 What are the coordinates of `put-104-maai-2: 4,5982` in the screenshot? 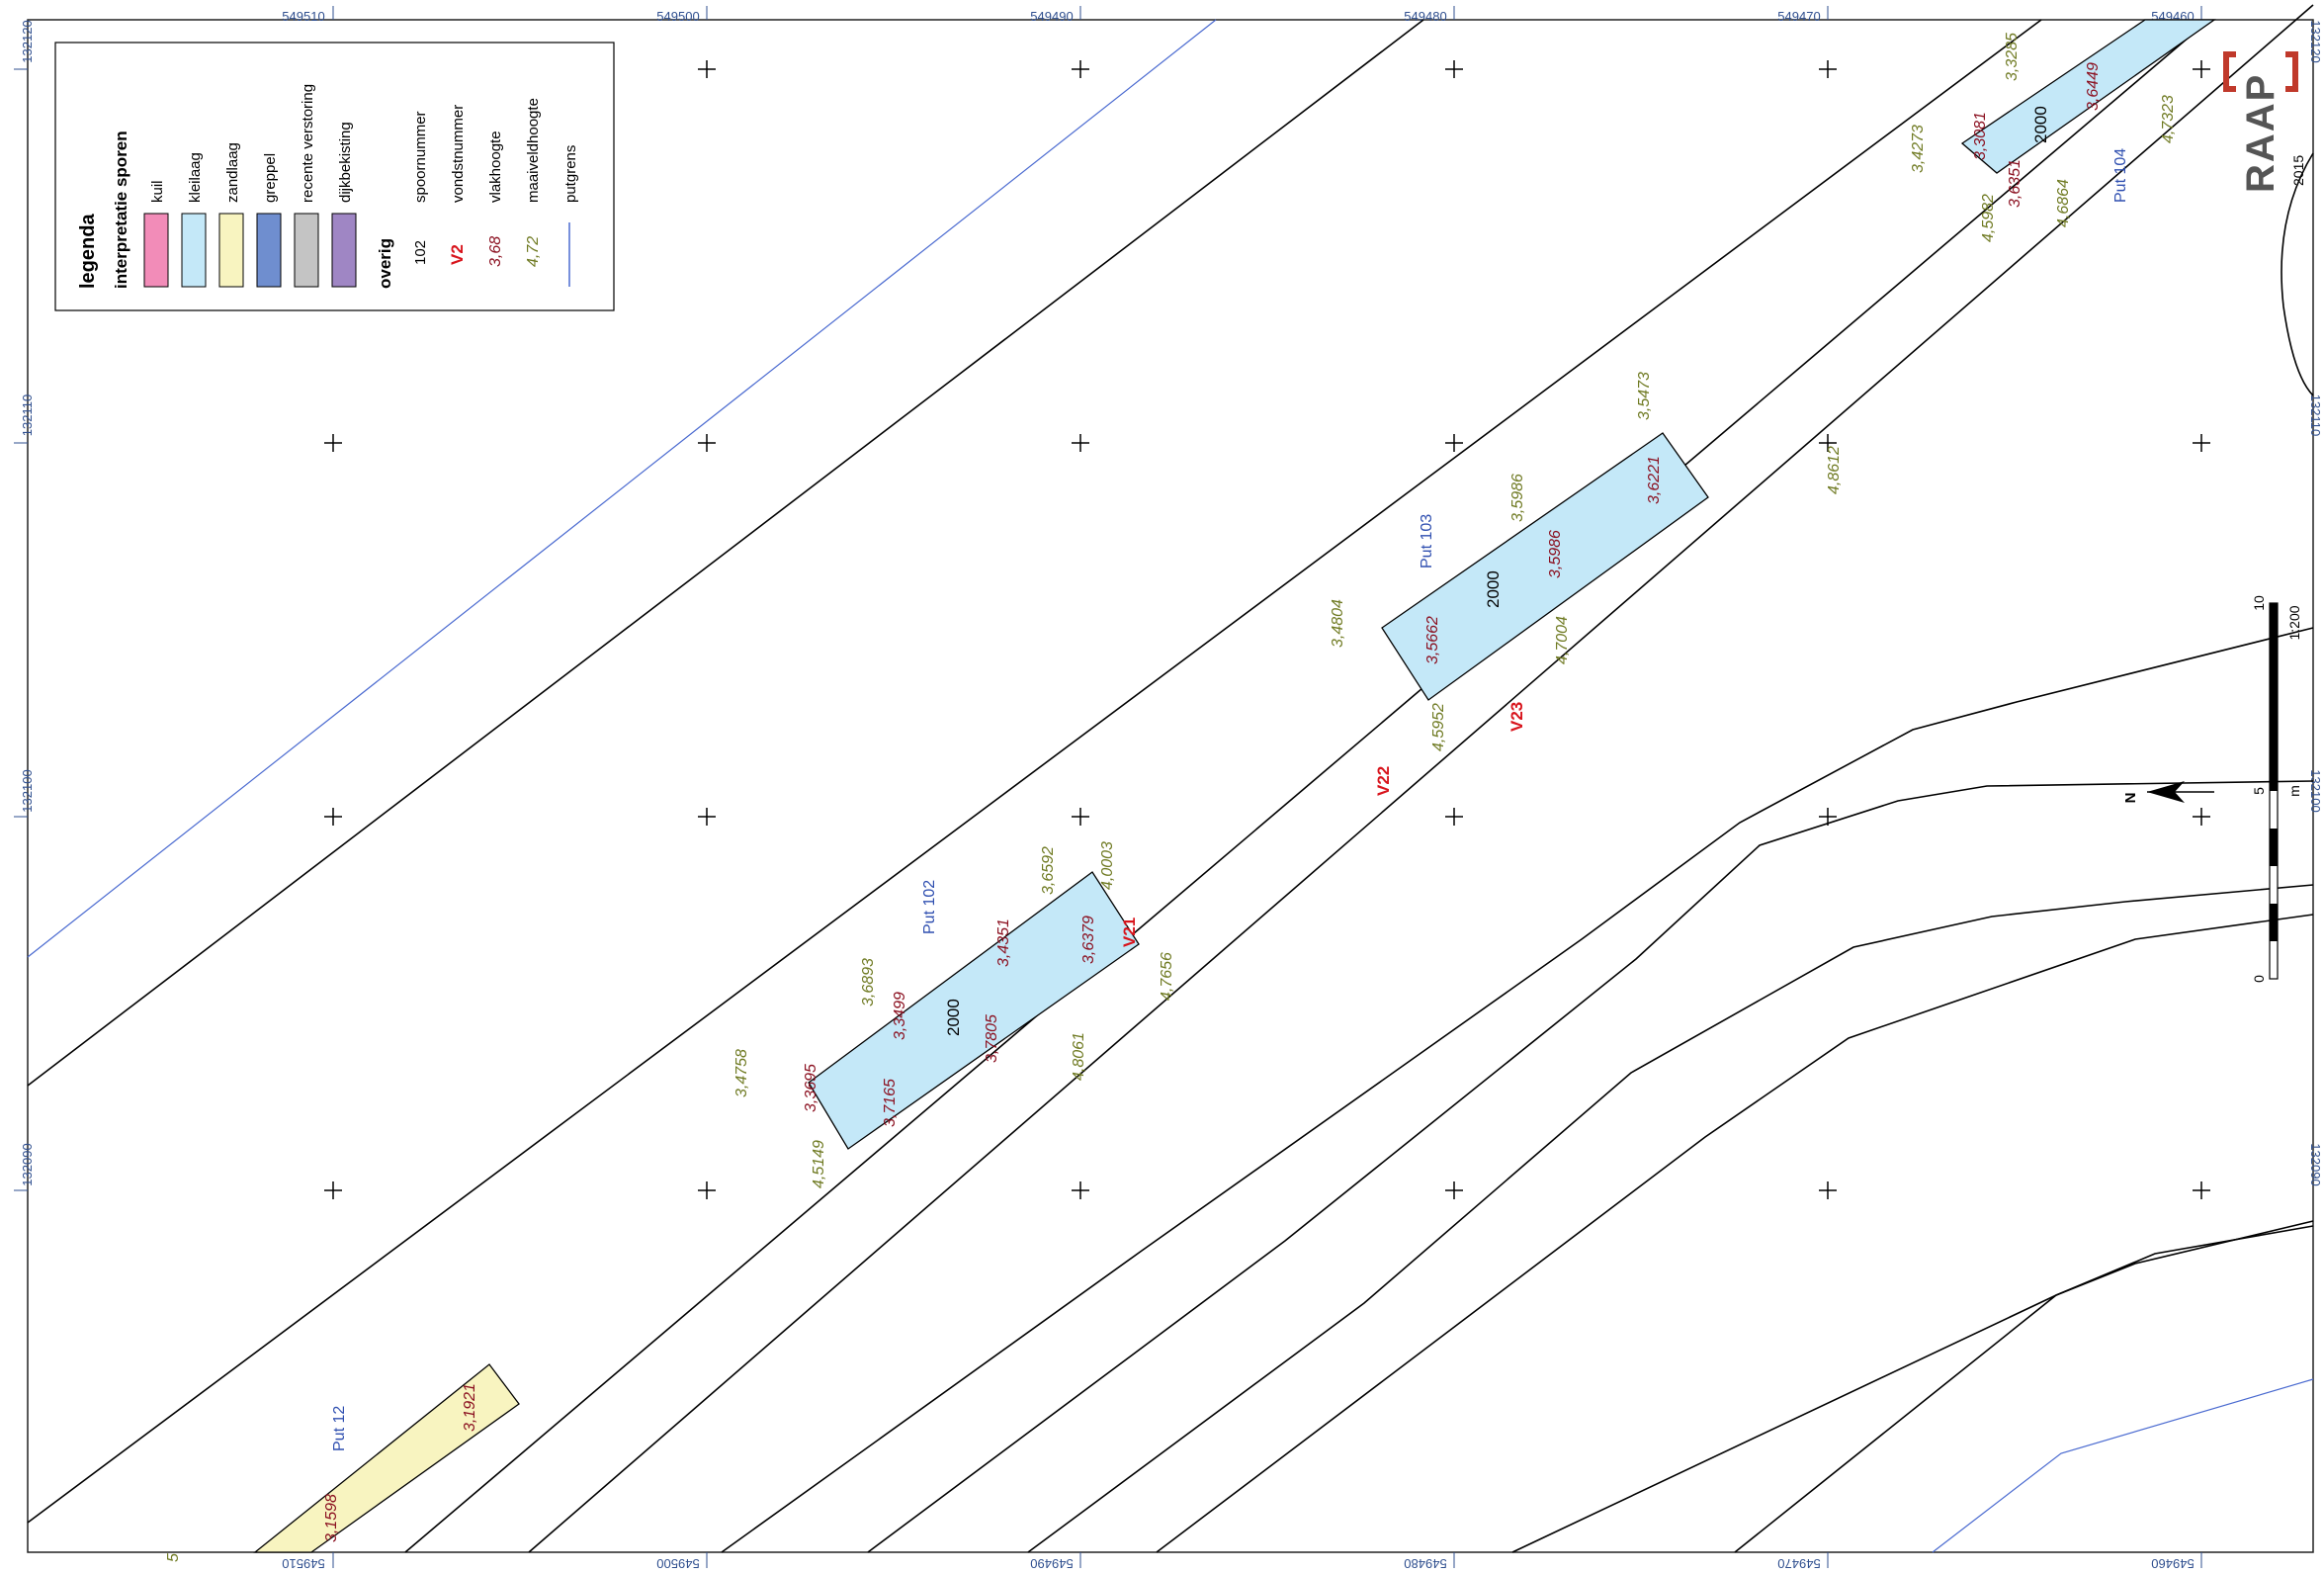 It's located at (1988, 218).